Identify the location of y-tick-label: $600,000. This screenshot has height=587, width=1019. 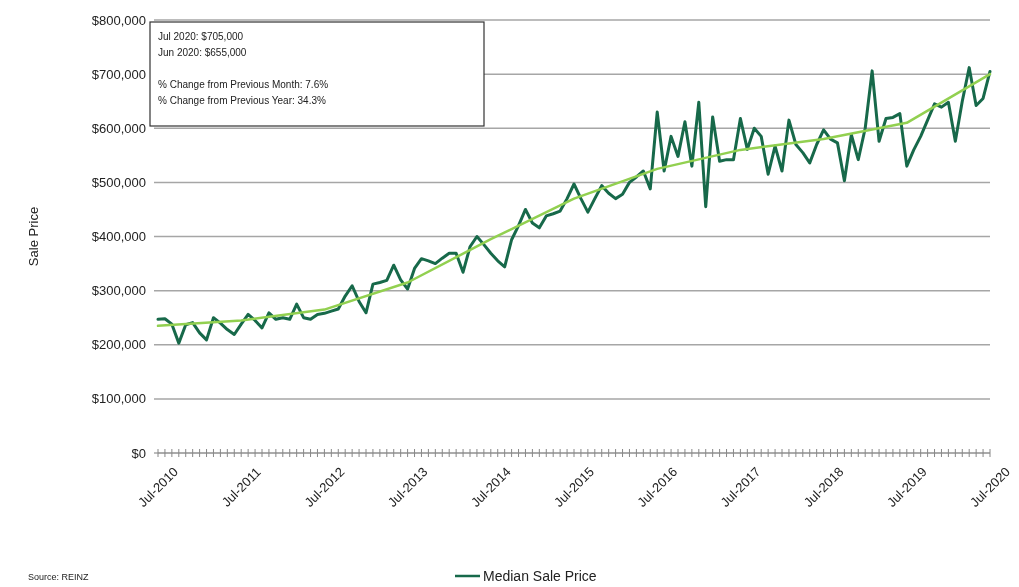
(118, 128).